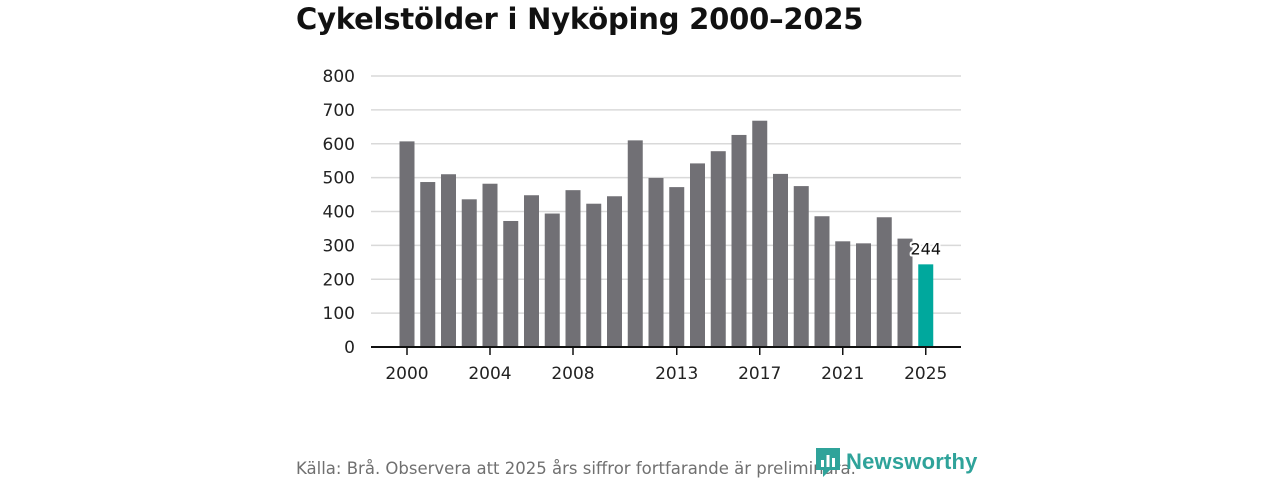 This screenshot has width=1280, height=480. What do you see at coordinates (697, 255) in the screenshot?
I see `bar-2014` at bounding box center [697, 255].